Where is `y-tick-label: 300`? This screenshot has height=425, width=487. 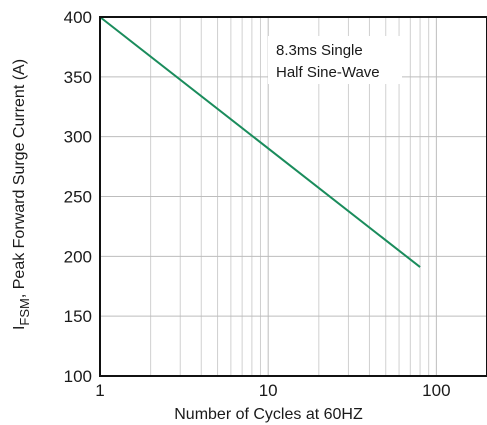 y-tick-label: 300 is located at coordinates (78, 137).